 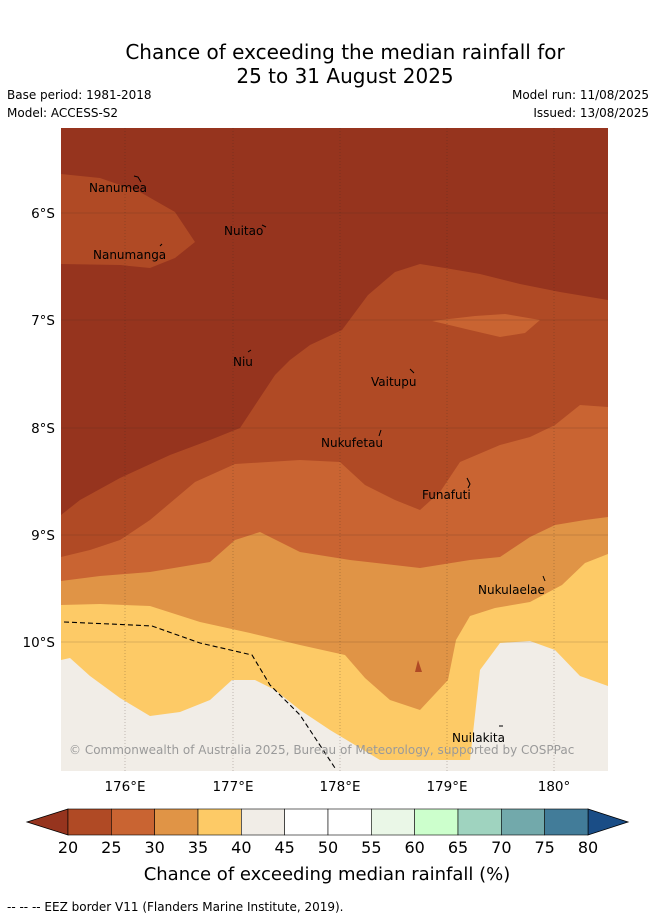 I want to click on model-name: Model: ACCESS-S2, so click(x=63, y=113).